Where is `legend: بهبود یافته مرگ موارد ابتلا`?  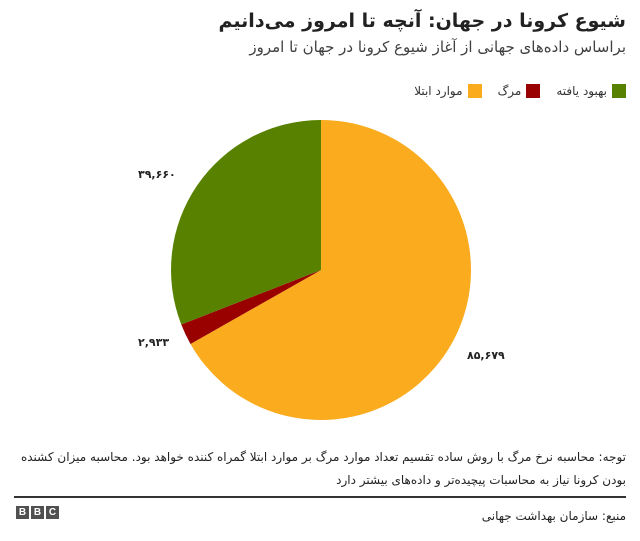 legend: بهبود یافته مرگ موارد ابتلا is located at coordinates (520, 91).